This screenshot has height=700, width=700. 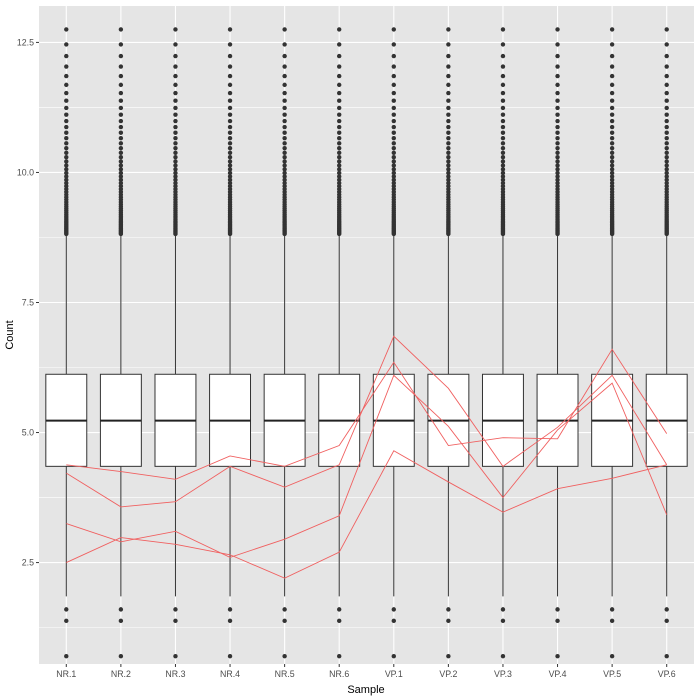 What do you see at coordinates (558, 674) in the screenshot?
I see `x-tick-label: VP.4` at bounding box center [558, 674].